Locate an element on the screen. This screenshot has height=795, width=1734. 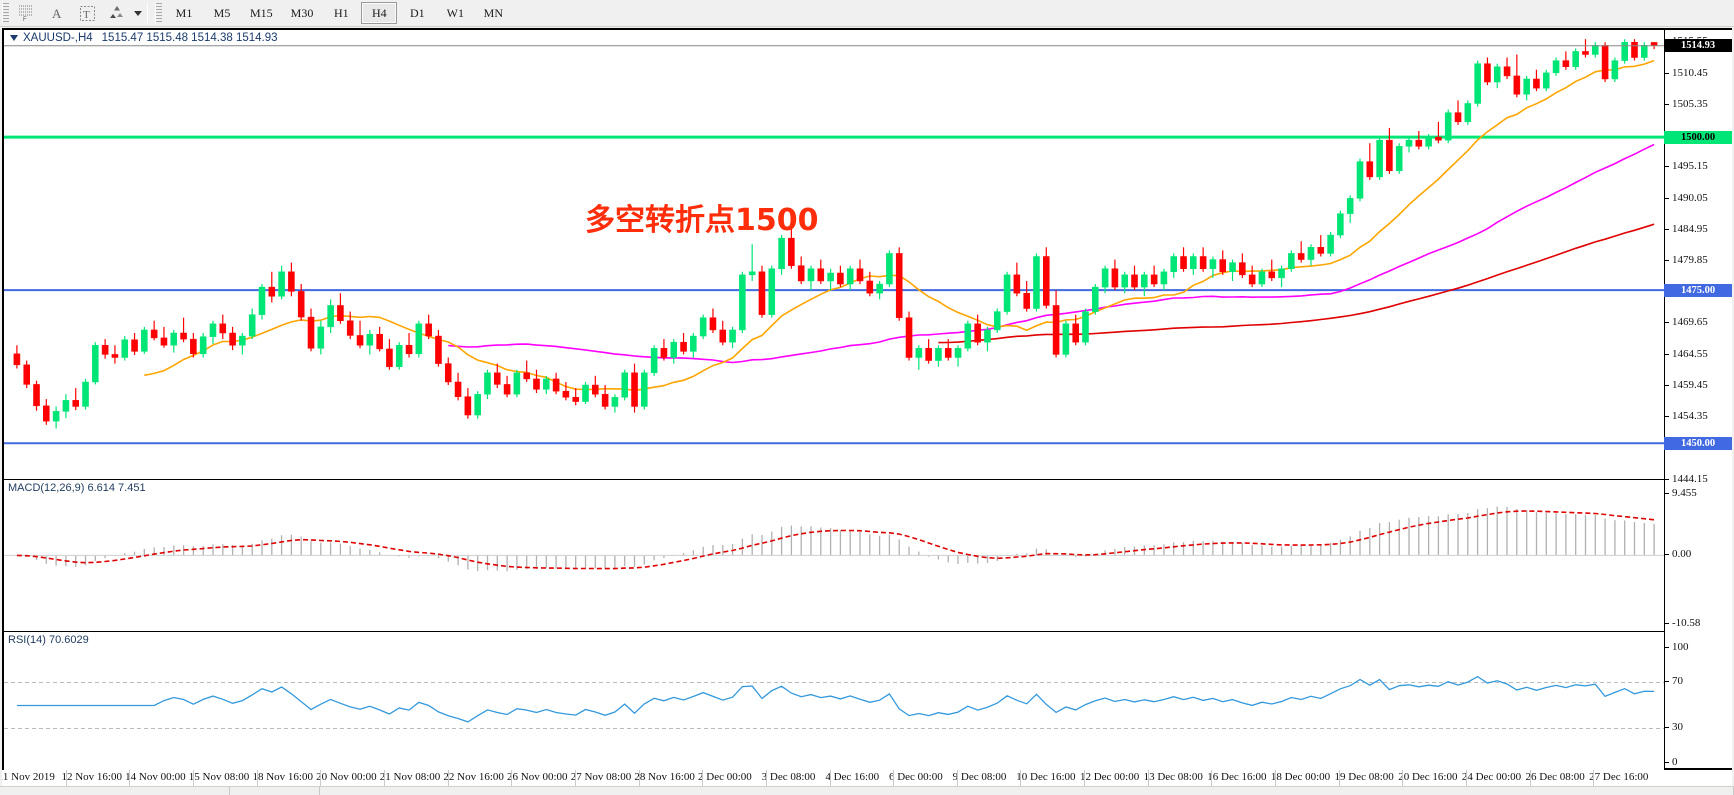
time-label: 18 Nov 16:00 is located at coordinates (282, 777).